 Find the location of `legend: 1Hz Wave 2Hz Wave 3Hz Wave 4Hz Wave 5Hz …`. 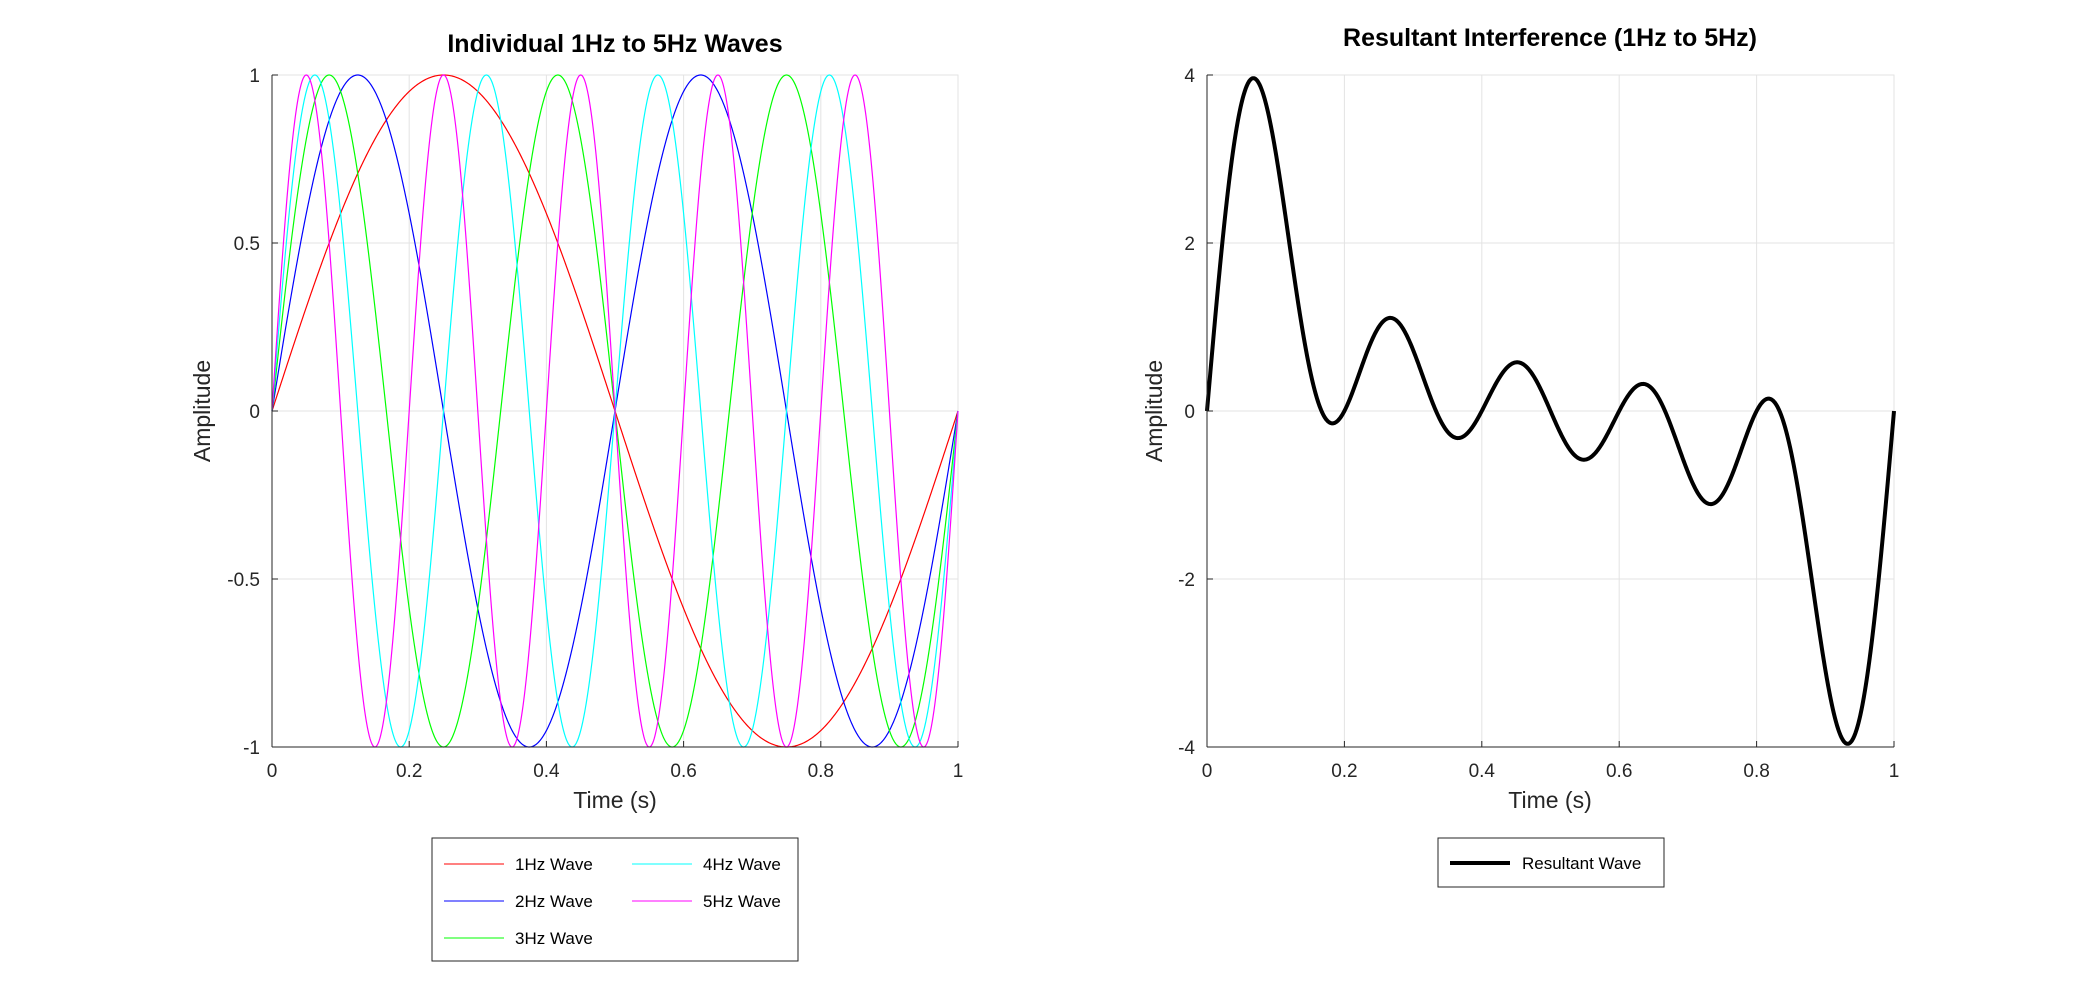

legend: 1Hz Wave 2Hz Wave 3Hz Wave 4Hz Wave 5Hz … is located at coordinates (615, 899).